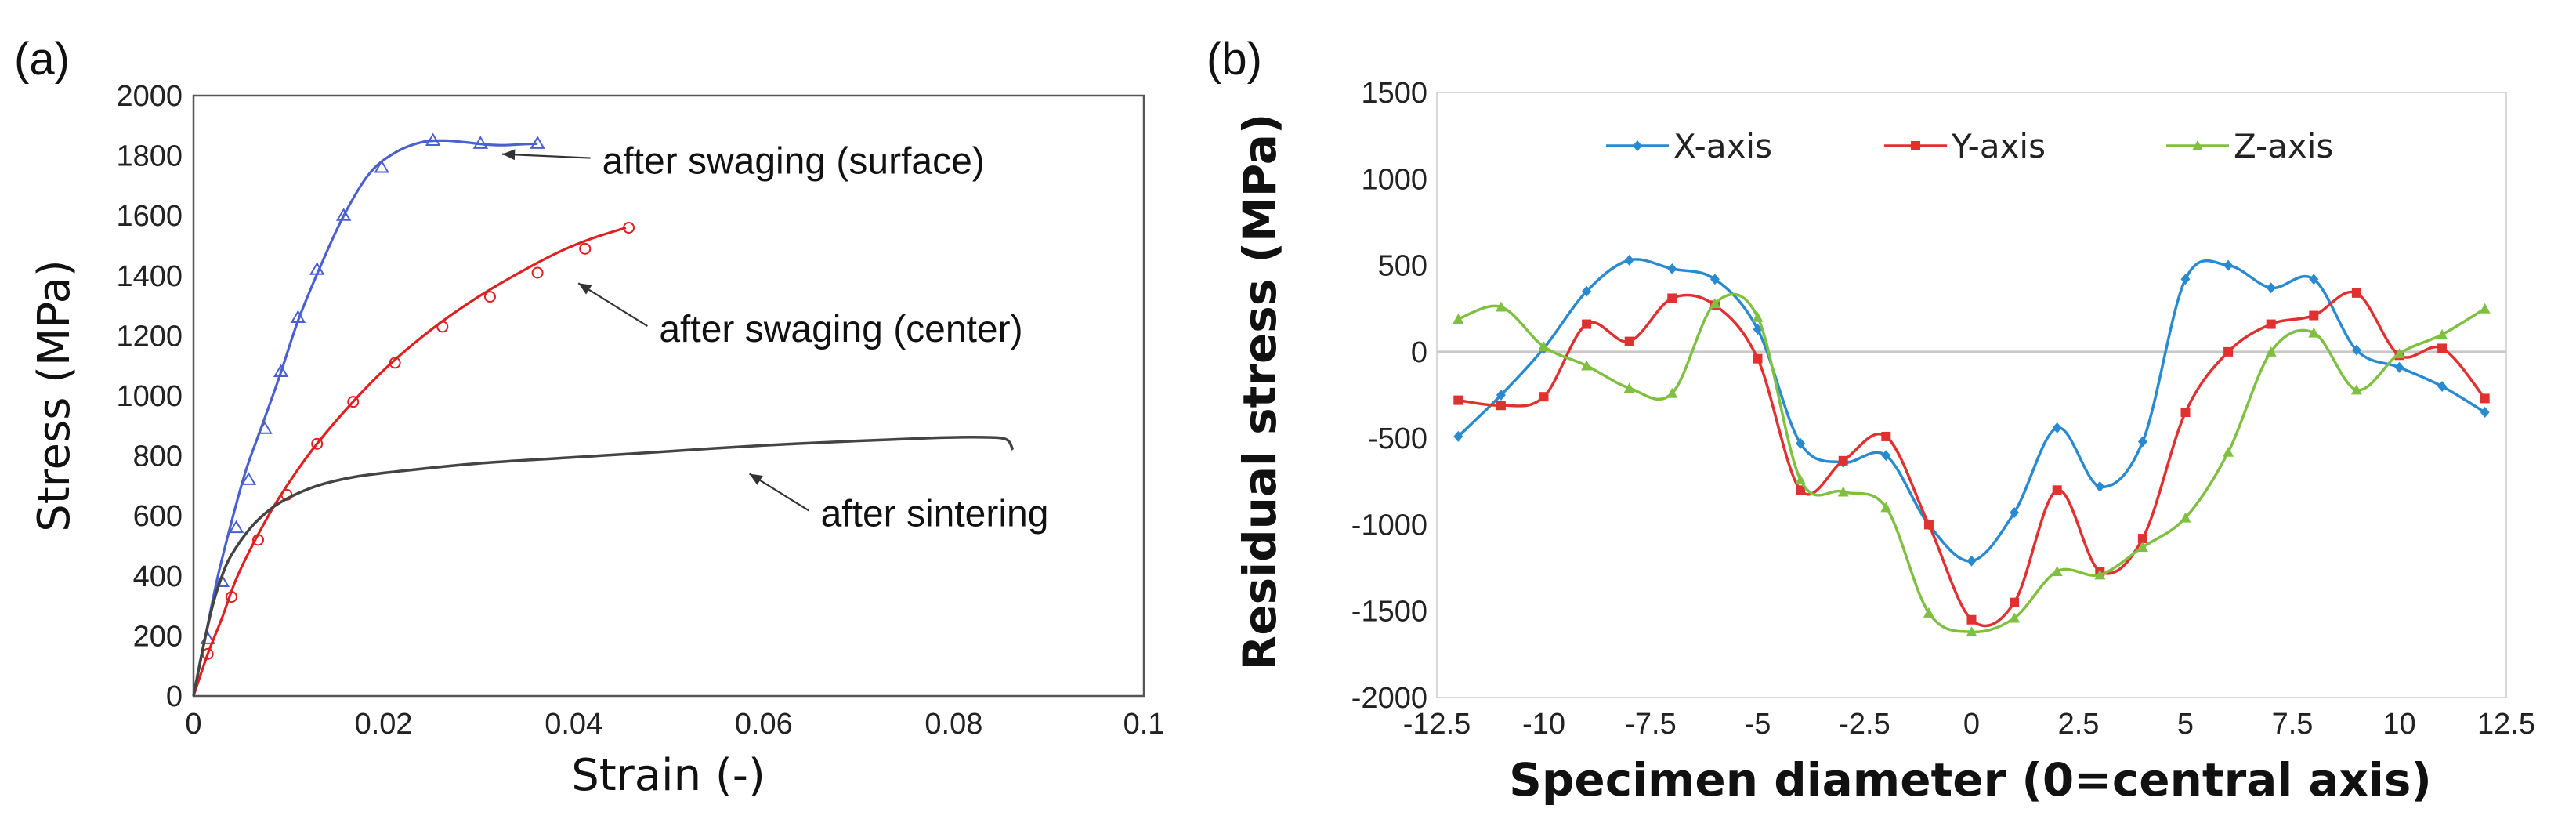 This screenshot has width=2576, height=830. Describe the element at coordinates (668, 775) in the screenshot. I see `x-axis-label-a: Strain (-)` at that location.